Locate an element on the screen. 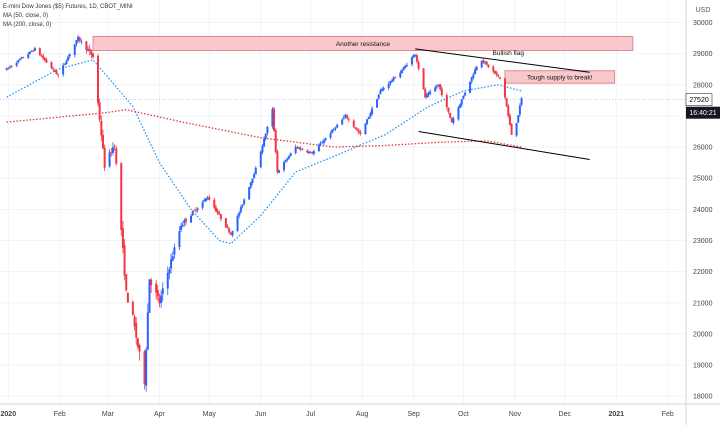 The image size is (720, 430). time-tick-label: 2021 is located at coordinates (616, 414).